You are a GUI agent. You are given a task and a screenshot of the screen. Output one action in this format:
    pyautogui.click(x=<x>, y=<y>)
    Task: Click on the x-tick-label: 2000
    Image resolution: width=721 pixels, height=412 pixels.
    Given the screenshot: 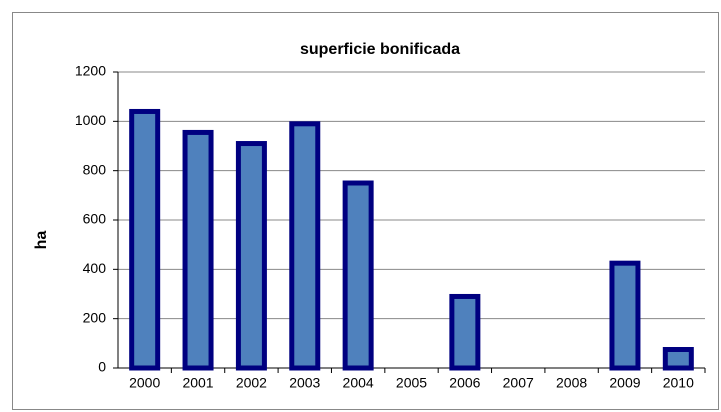 What is the action you would take?
    pyautogui.click(x=144, y=383)
    